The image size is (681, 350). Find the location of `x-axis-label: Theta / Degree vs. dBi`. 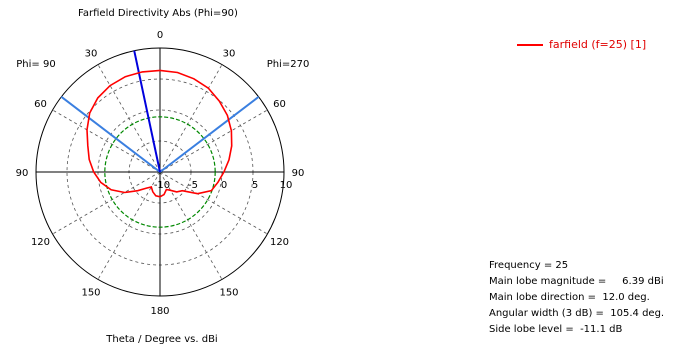

x-axis-label: Theta / Degree vs. dBi is located at coordinates (161, 339).